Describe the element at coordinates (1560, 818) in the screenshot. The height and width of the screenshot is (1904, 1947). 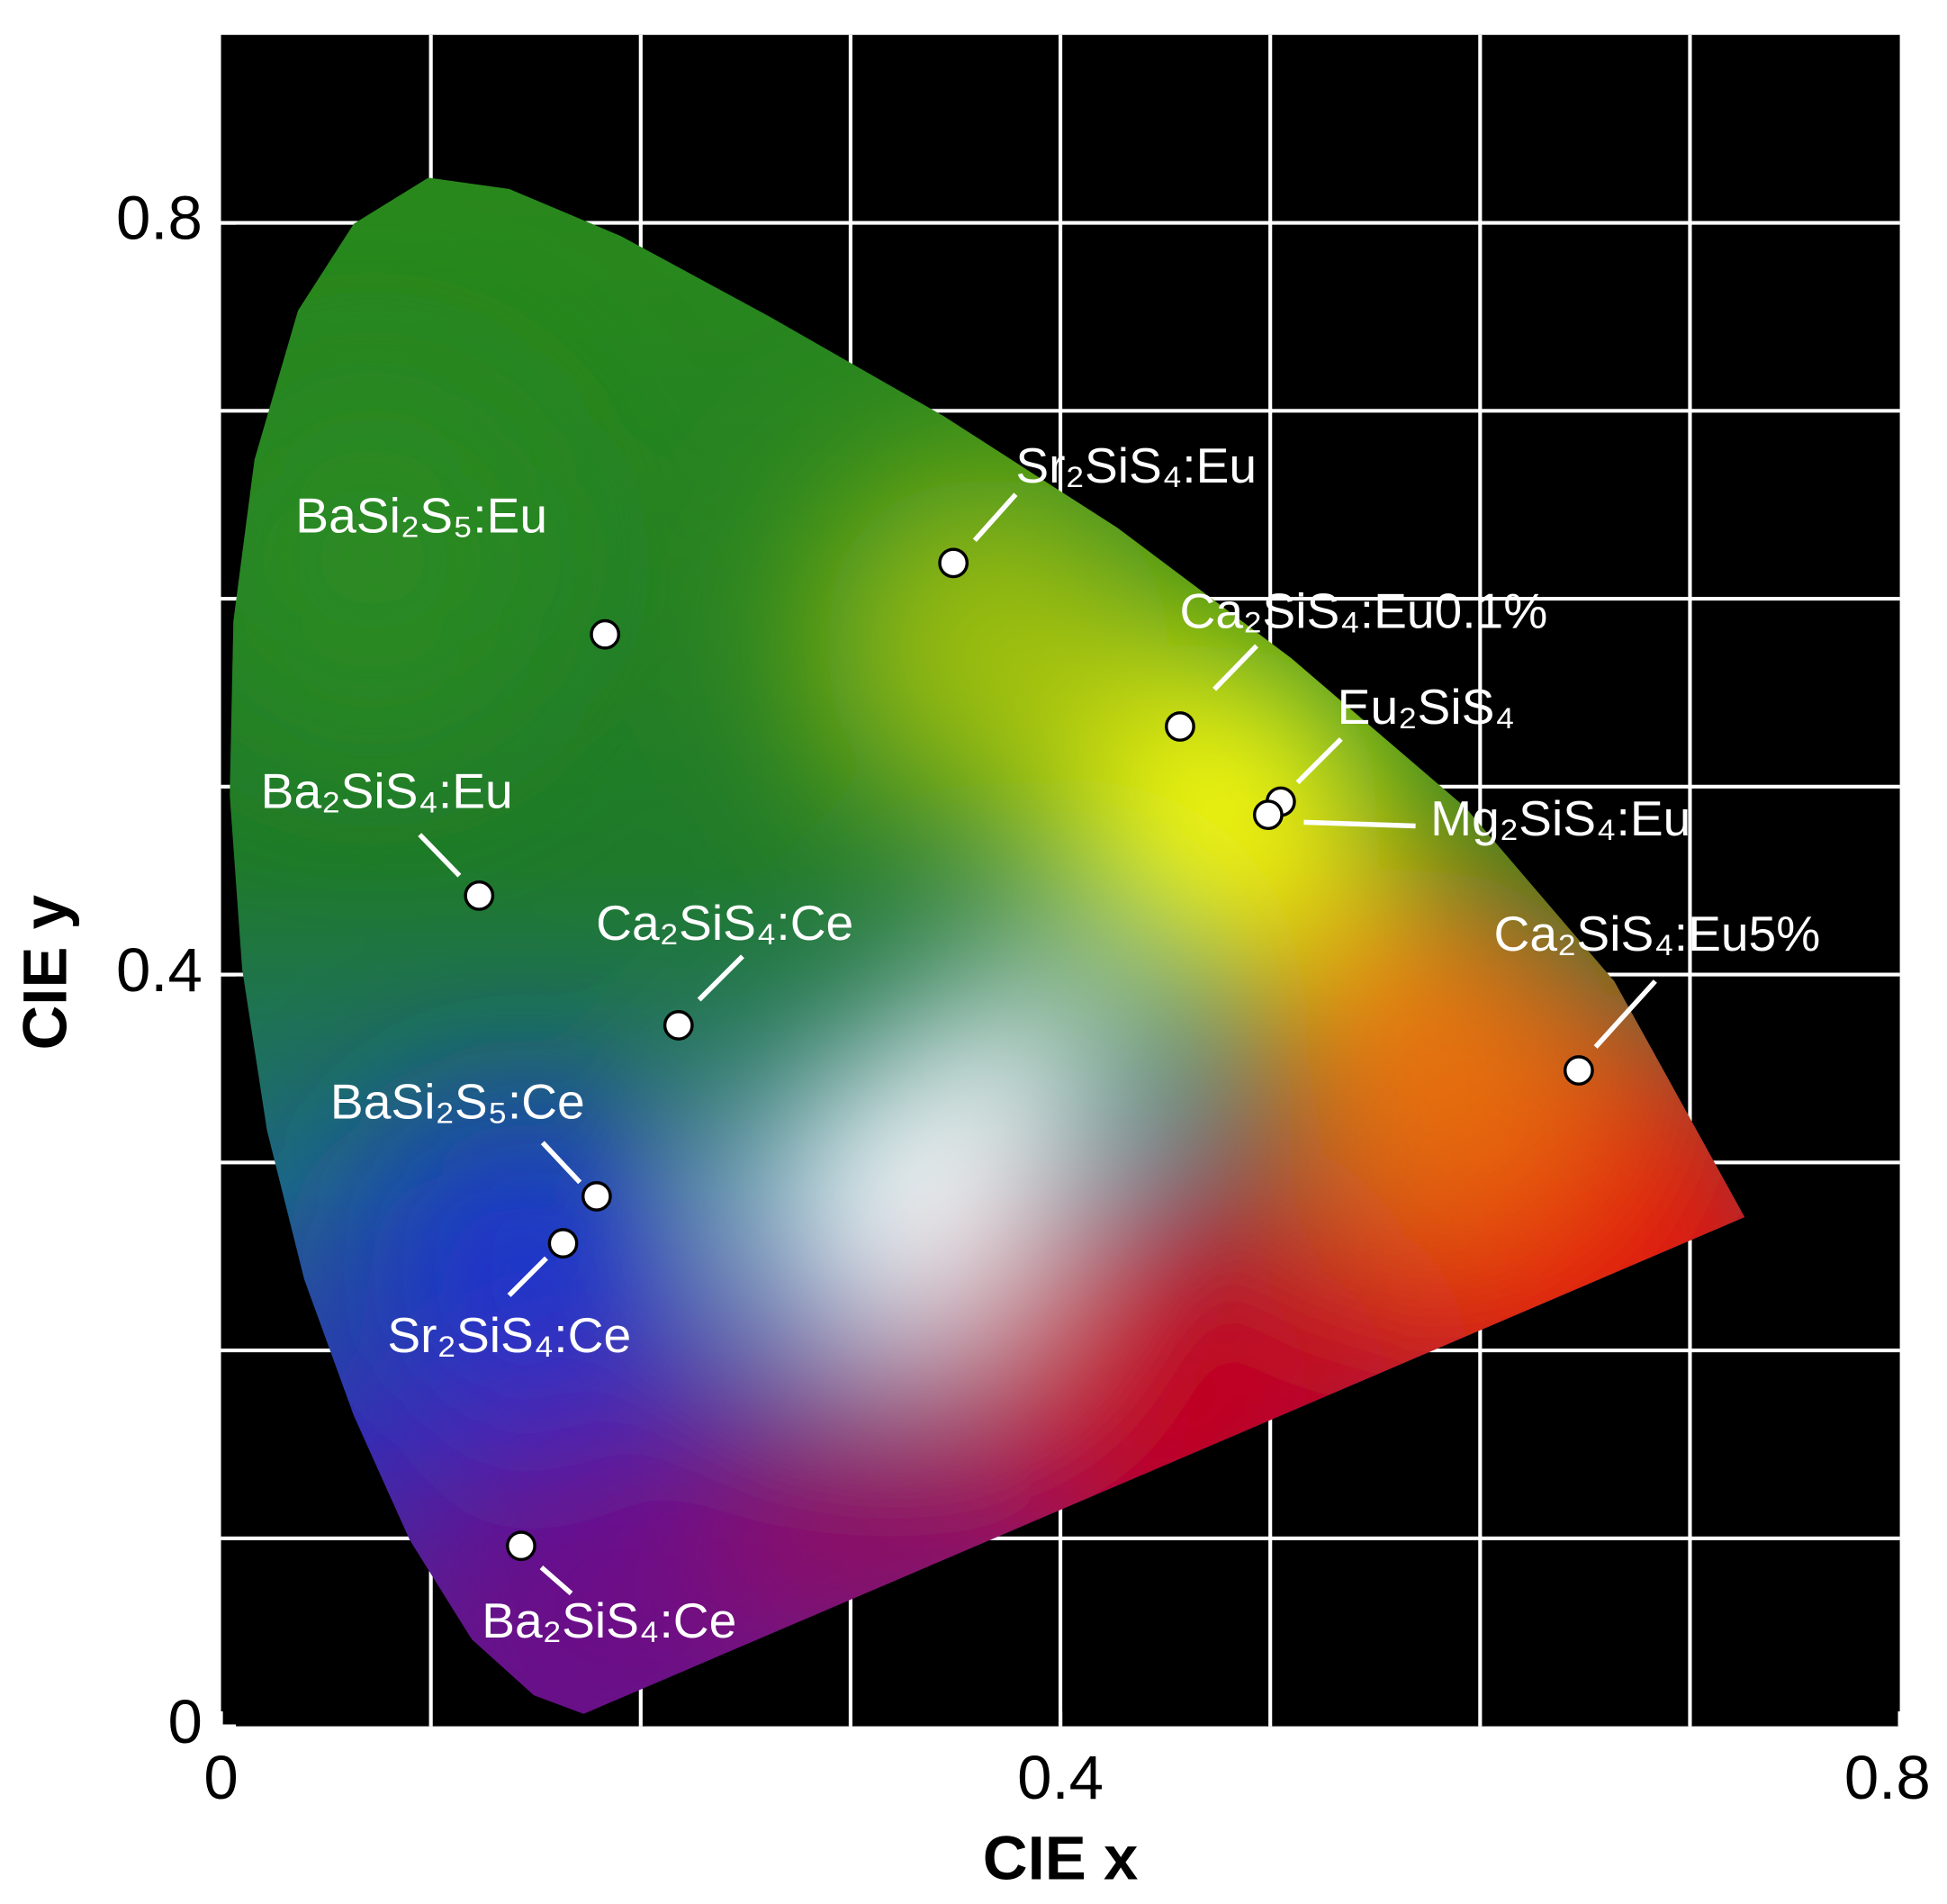
I see `point-label: Mg₂SiS₄:Eu` at that location.